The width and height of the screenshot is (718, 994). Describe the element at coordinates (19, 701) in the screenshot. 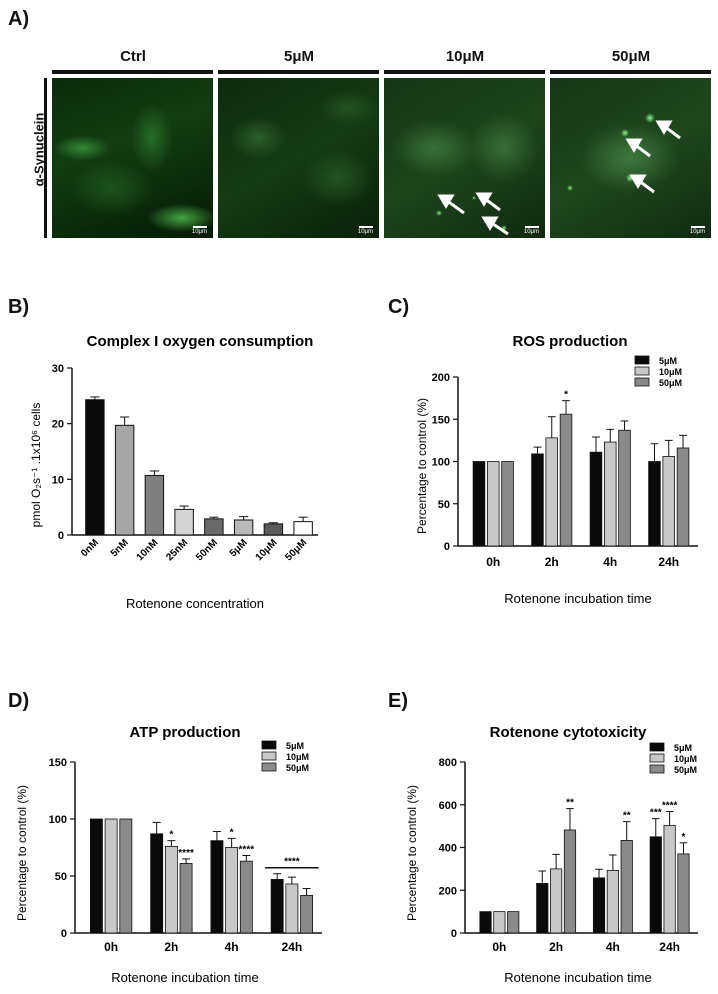

I see `panel-d-letter: D)` at that location.